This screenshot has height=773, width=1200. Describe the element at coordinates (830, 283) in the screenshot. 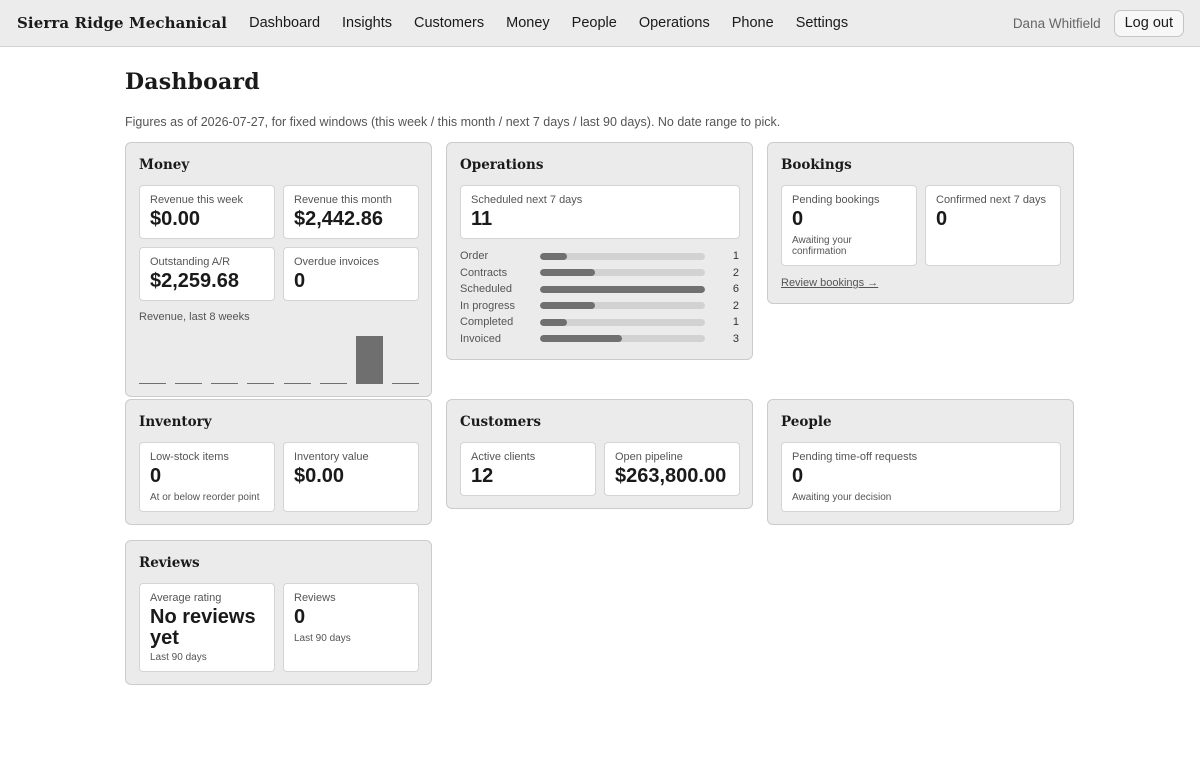

I see `review-bookings-link: Review bookings →` at that location.